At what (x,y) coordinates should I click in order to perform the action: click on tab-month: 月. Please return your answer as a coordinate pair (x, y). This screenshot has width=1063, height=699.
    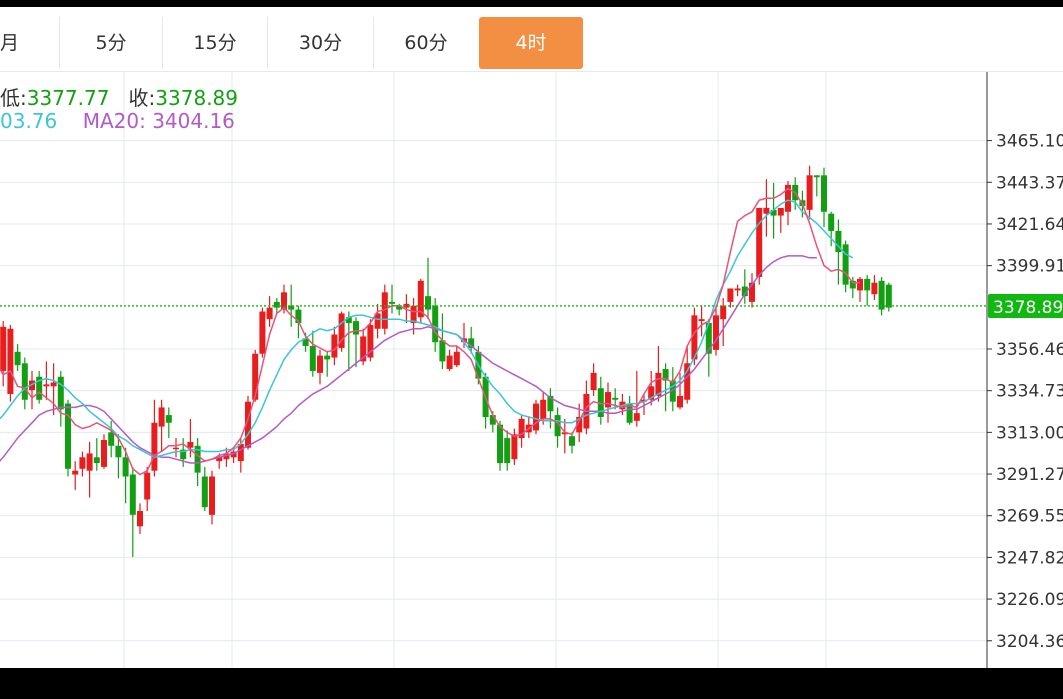
    Looking at the image, I should click on (10, 43).